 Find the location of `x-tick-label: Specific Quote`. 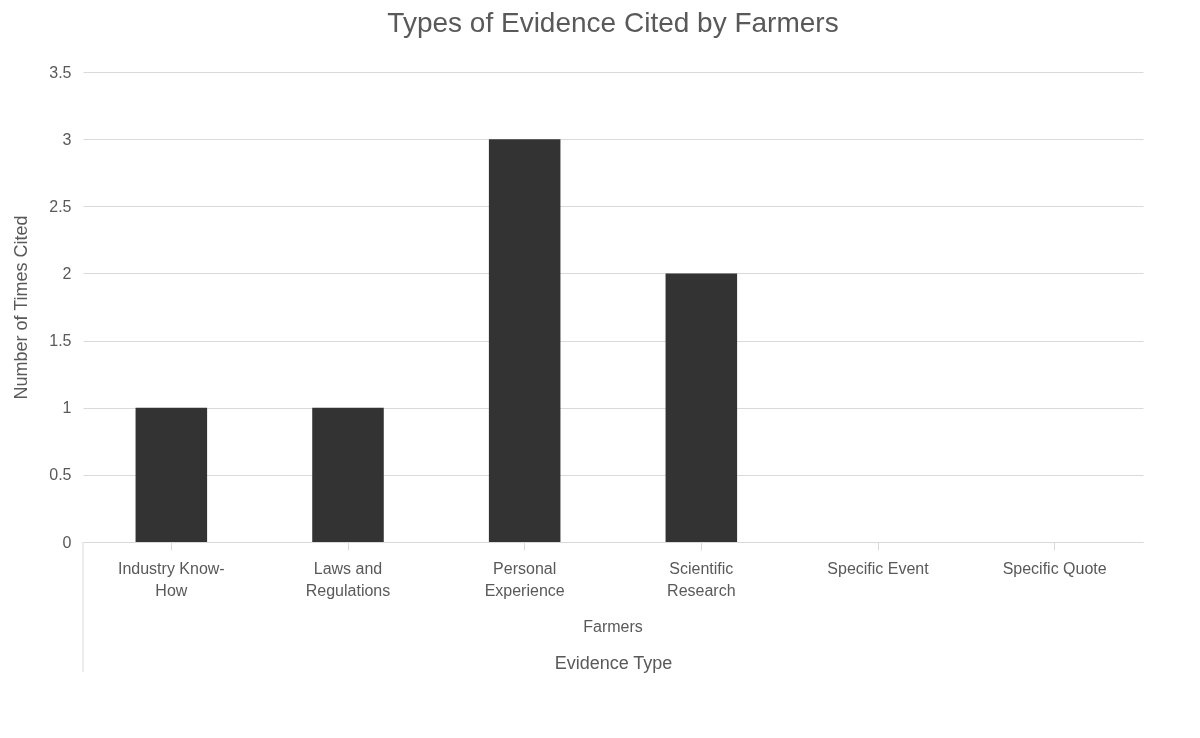

x-tick-label: Specific Quote is located at coordinates (1054, 568).